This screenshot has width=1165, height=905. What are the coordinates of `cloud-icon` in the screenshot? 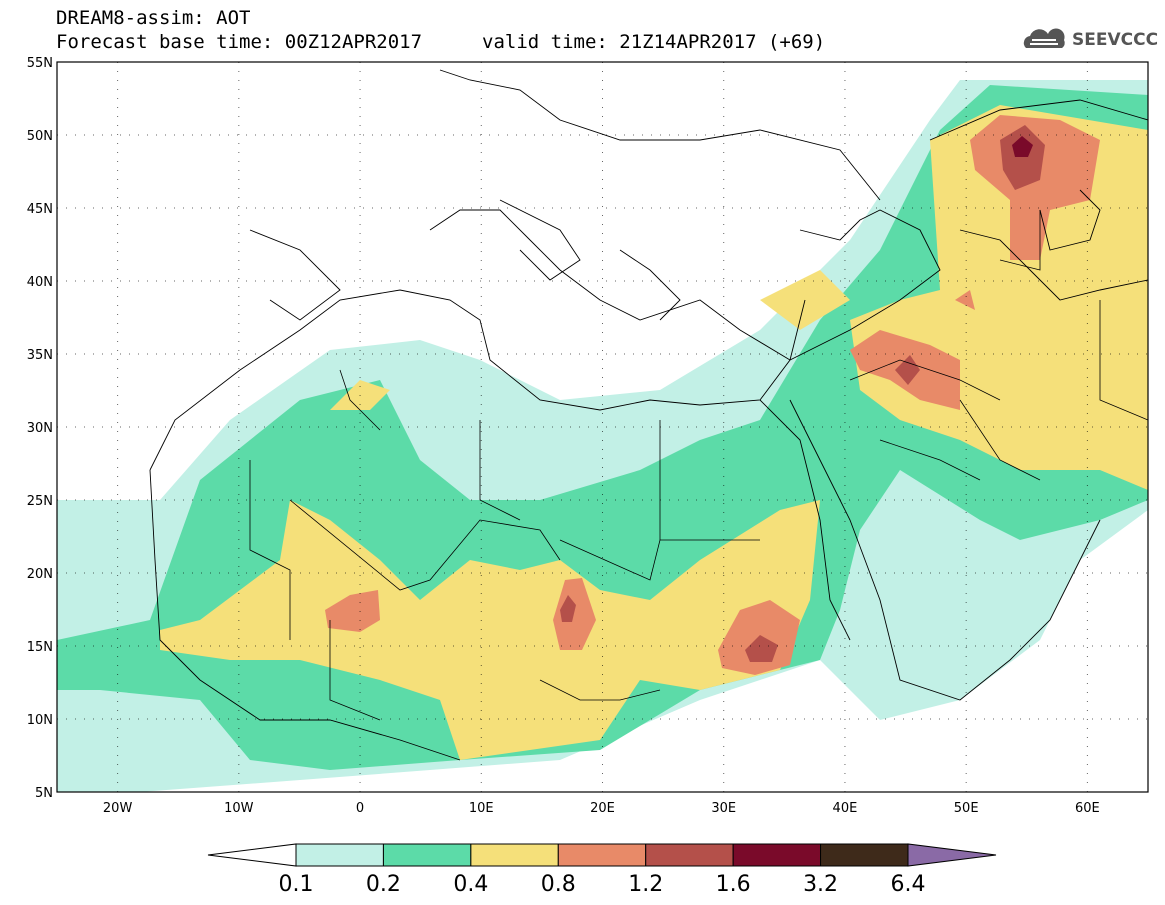 It's located at (1044, 38).